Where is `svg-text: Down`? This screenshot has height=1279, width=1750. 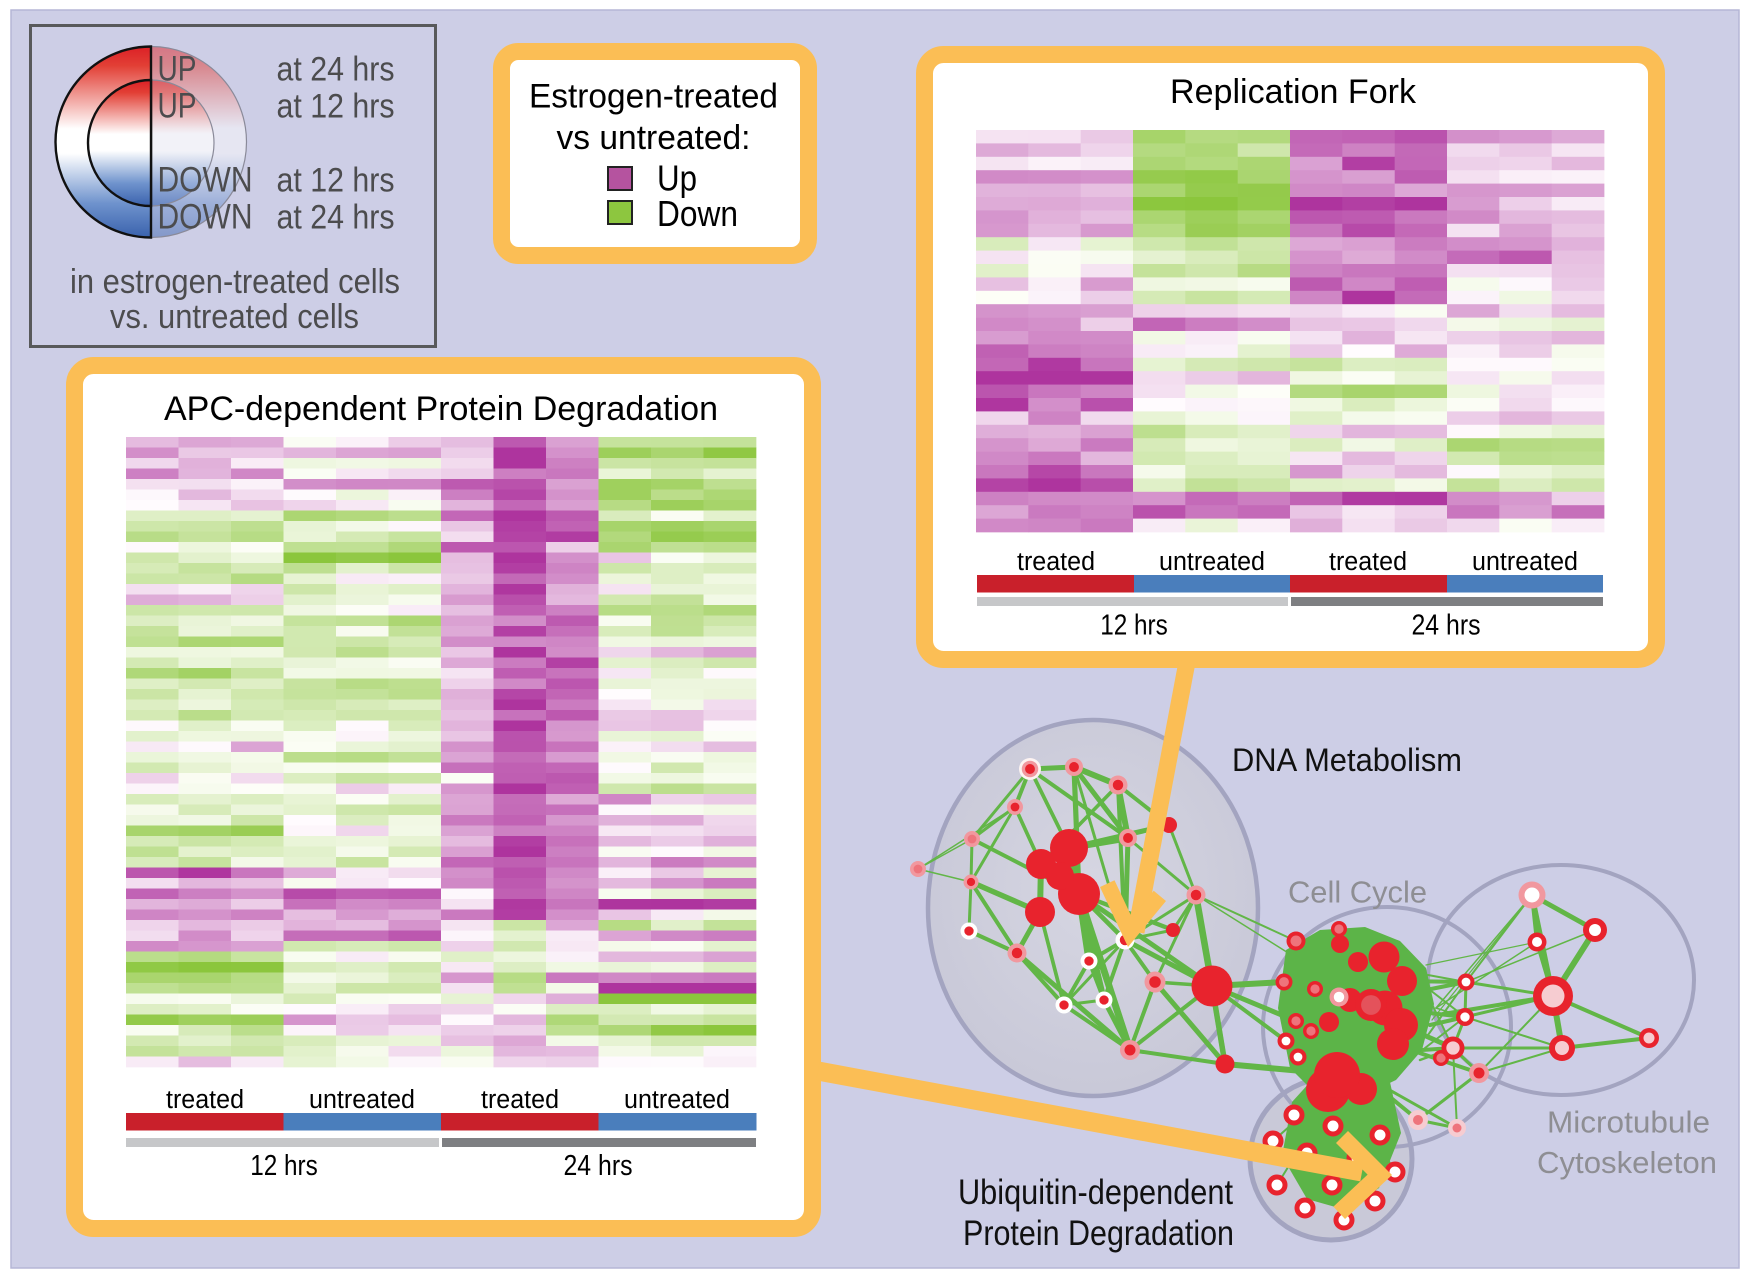
svg-text: Down is located at coordinates (697, 213).